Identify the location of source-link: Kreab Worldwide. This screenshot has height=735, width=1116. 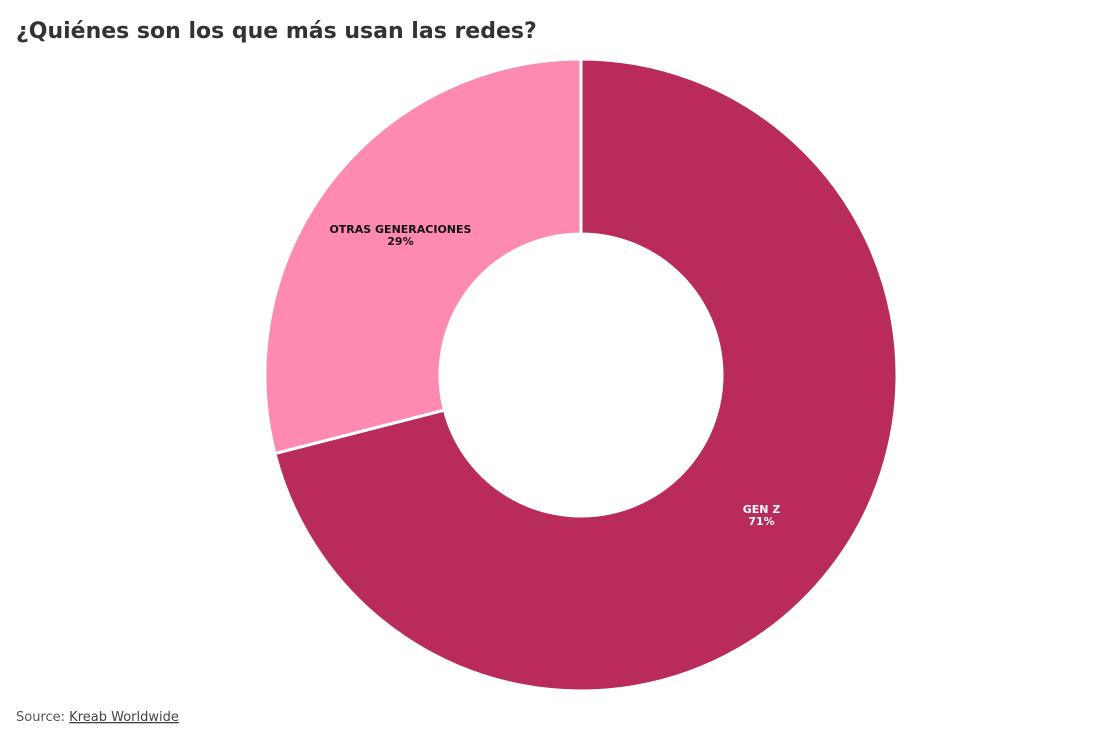
(124, 717).